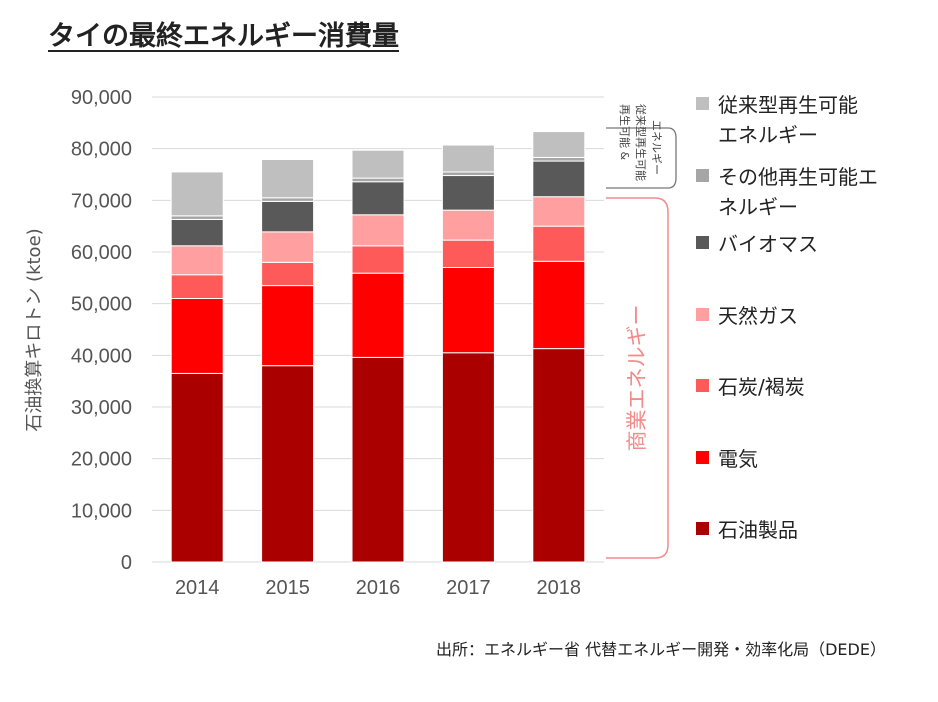 The image size is (938, 702). I want to click on legend-label: バイオマス, so click(768, 244).